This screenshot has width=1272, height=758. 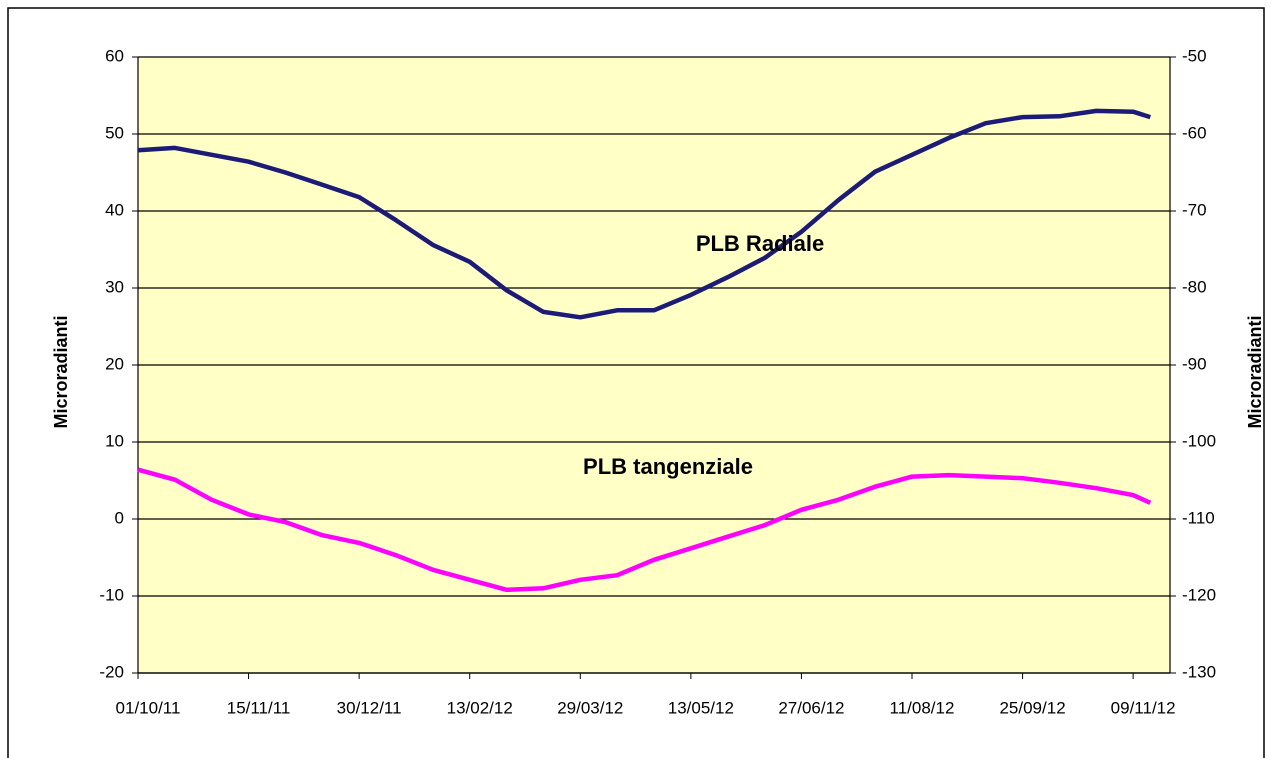 What do you see at coordinates (1032, 707) in the screenshot?
I see `x-tick-label: 25/09/12` at bounding box center [1032, 707].